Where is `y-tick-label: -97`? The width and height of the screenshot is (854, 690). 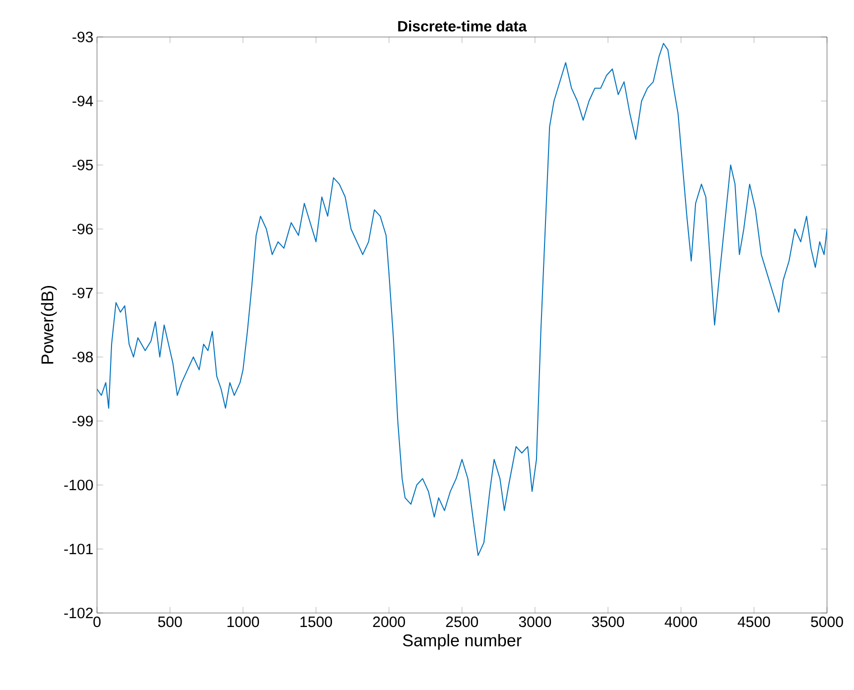
y-tick-label: -97 is located at coordinates (82, 293).